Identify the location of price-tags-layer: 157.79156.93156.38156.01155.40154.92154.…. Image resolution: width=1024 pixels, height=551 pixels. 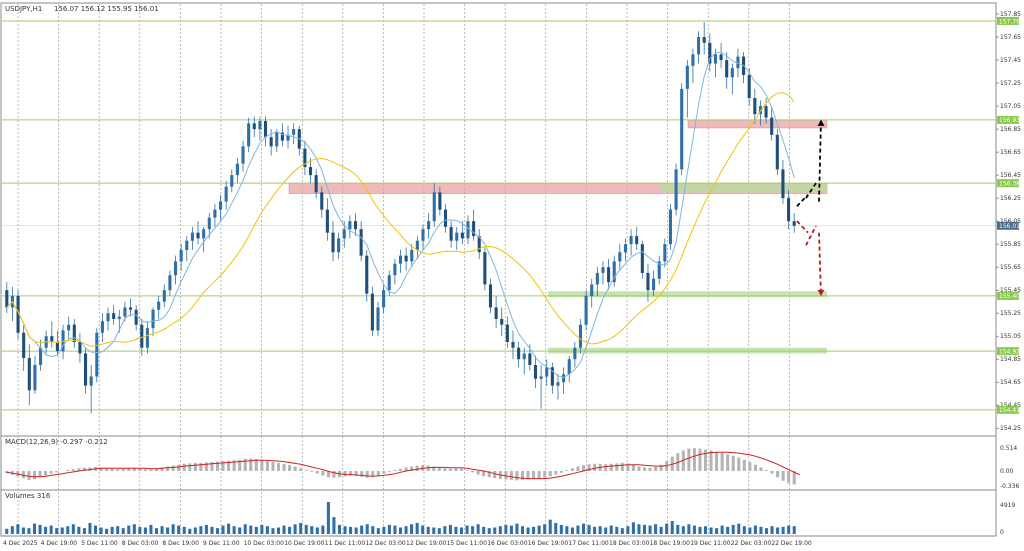
(1008, 215).